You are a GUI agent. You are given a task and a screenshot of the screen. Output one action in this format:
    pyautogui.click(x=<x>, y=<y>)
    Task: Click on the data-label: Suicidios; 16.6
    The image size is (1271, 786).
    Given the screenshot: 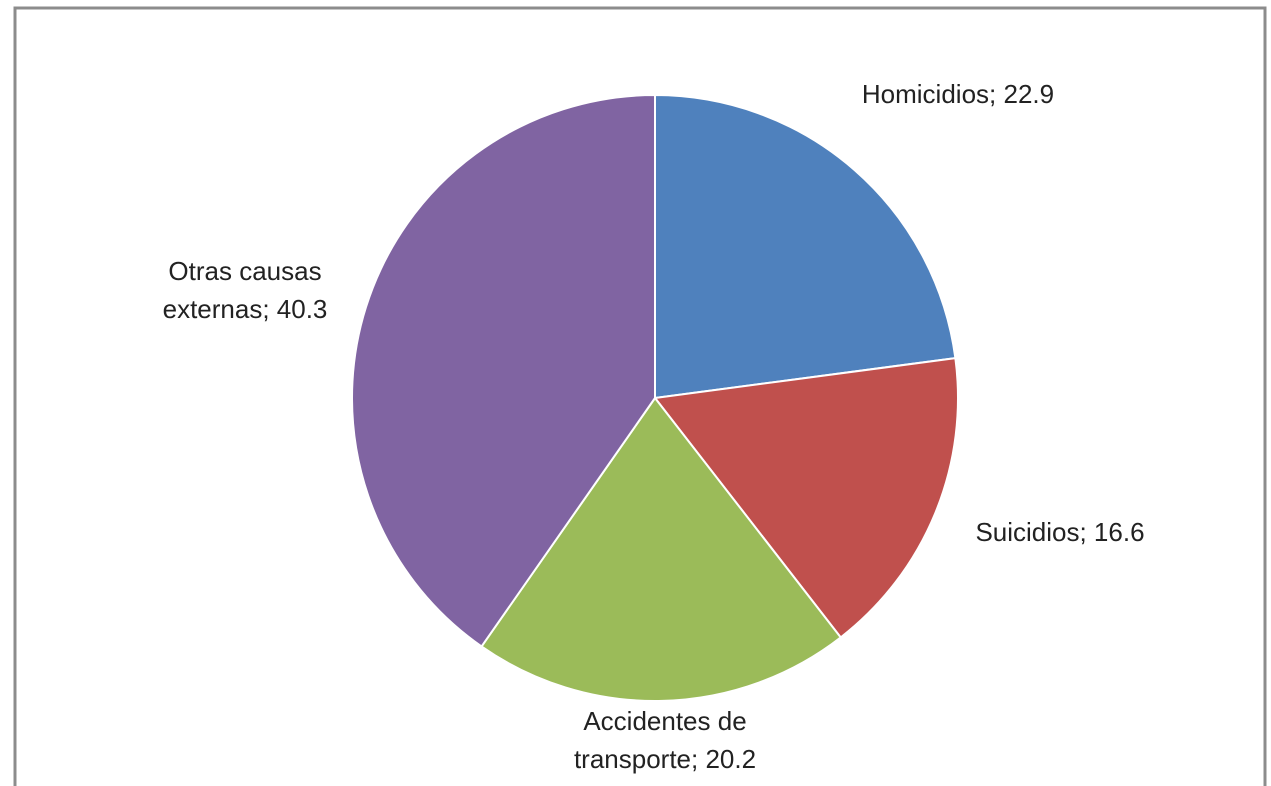 What is the action you would take?
    pyautogui.click(x=1060, y=532)
    